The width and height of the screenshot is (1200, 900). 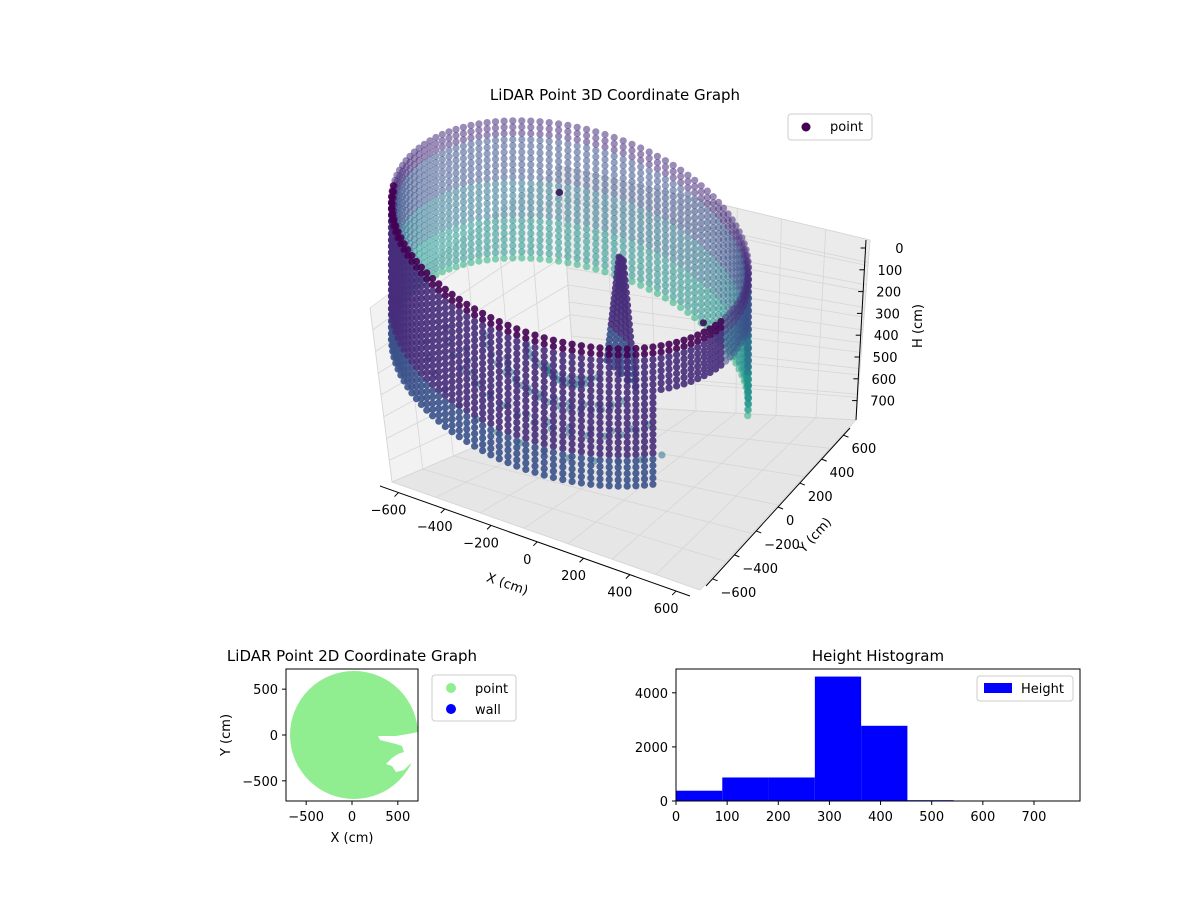 I want to click on points-3d, so click(x=570, y=303).